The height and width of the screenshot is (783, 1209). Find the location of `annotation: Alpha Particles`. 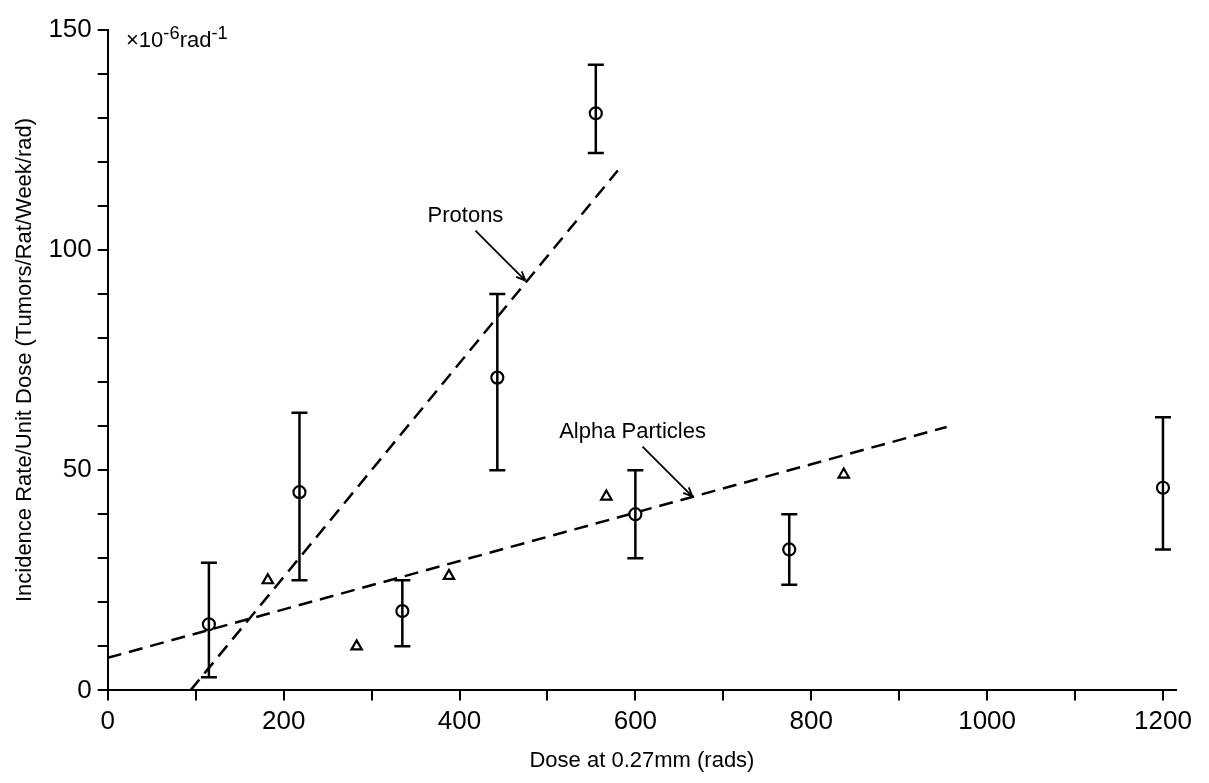

annotation: Alpha Particles is located at coordinates (632, 430).